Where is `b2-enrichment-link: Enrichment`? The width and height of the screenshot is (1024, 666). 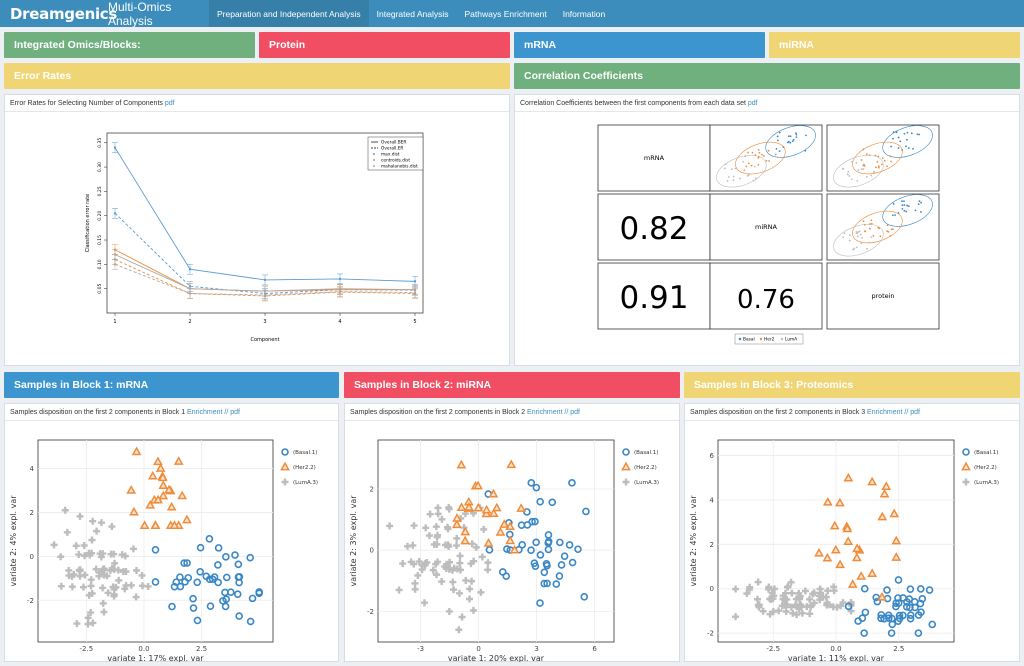 b2-enrichment-link: Enrichment is located at coordinates (545, 412).